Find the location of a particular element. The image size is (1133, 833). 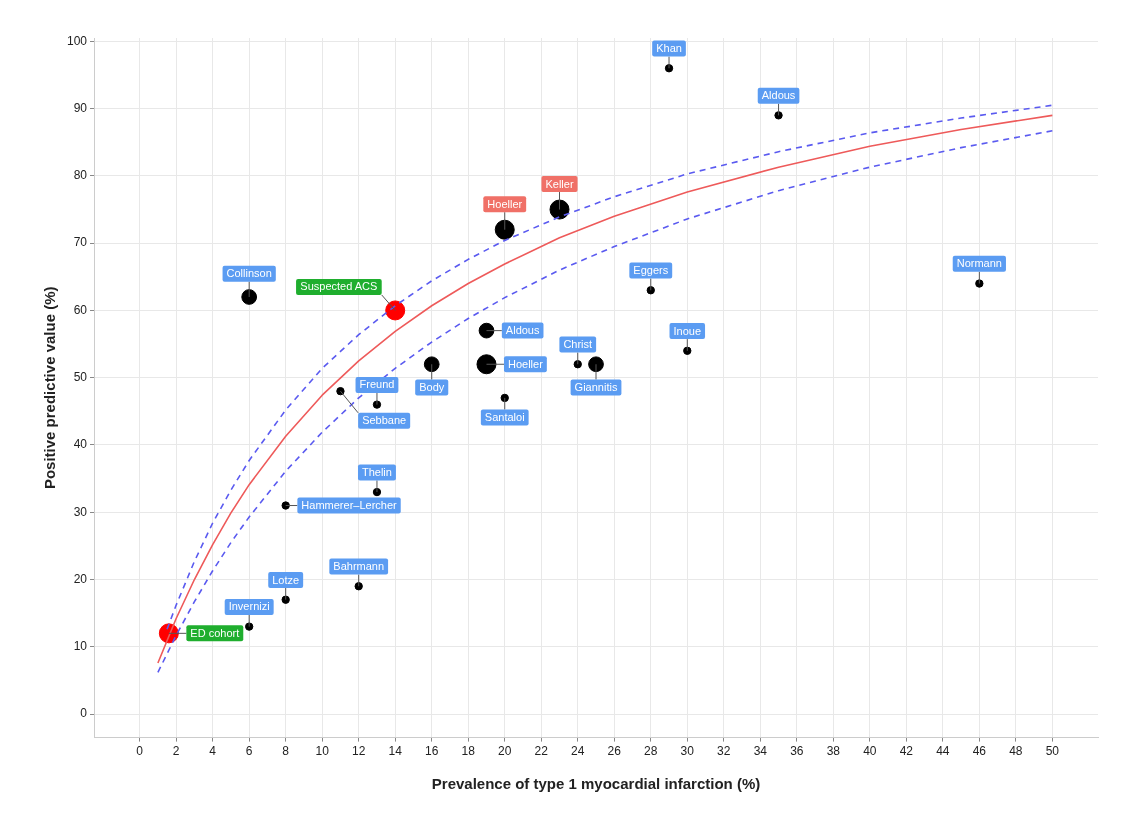

data-label: Khan is located at coordinates (669, 48).